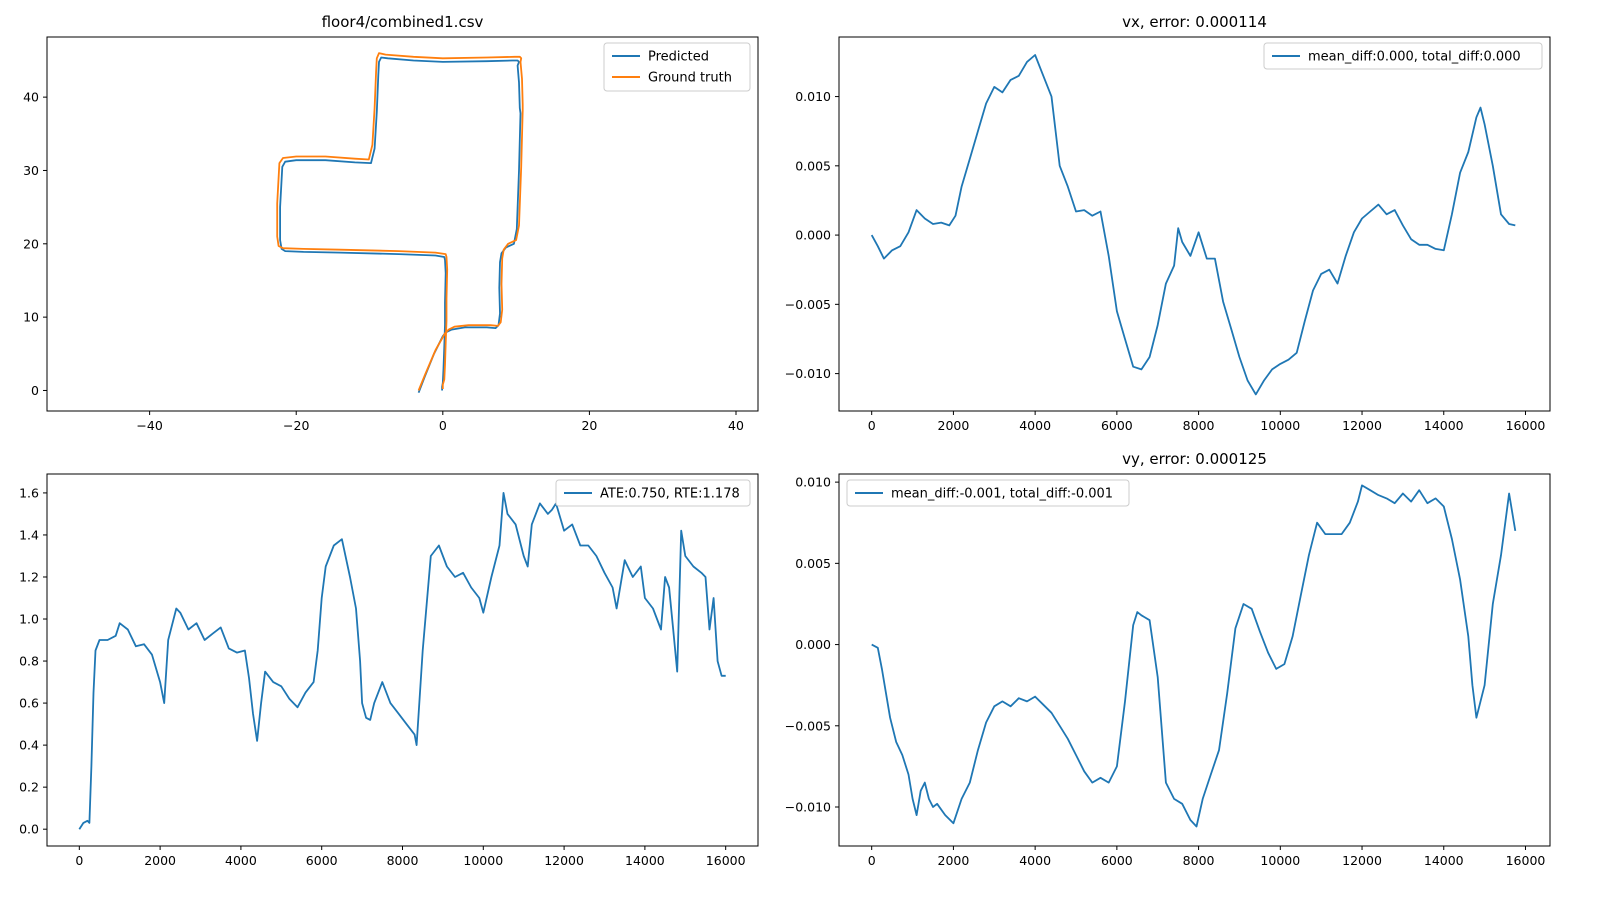 Image resolution: width=1600 pixels, height=900 pixels. I want to click on y-tick-label: 0.6, so click(29, 703).